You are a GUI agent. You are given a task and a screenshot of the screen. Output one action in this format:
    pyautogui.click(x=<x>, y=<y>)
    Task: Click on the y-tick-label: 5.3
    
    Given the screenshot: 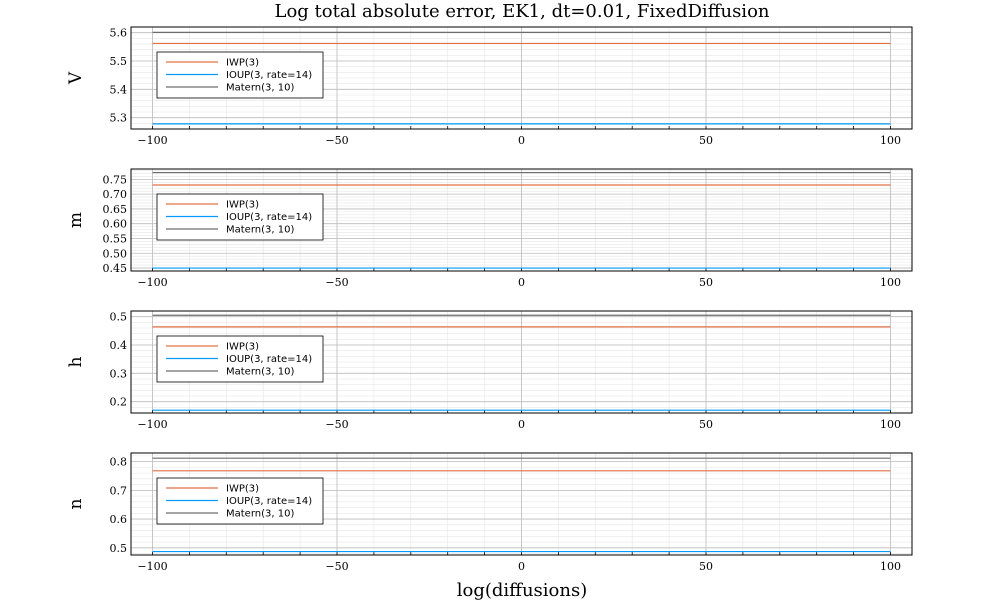 What is the action you would take?
    pyautogui.click(x=119, y=118)
    